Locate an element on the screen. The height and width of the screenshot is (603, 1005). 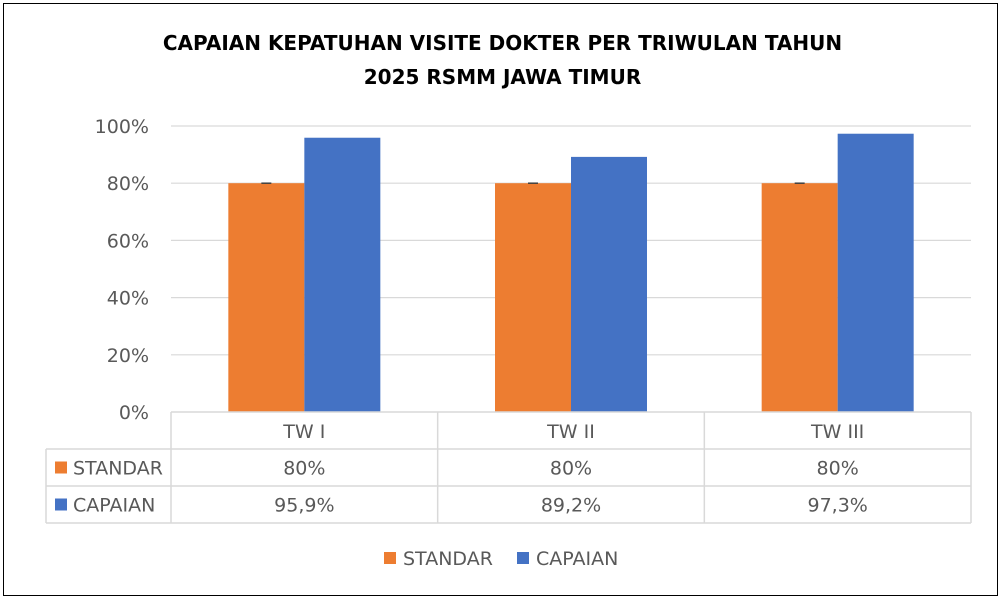
legend-label: CAPAIAN is located at coordinates (577, 559).